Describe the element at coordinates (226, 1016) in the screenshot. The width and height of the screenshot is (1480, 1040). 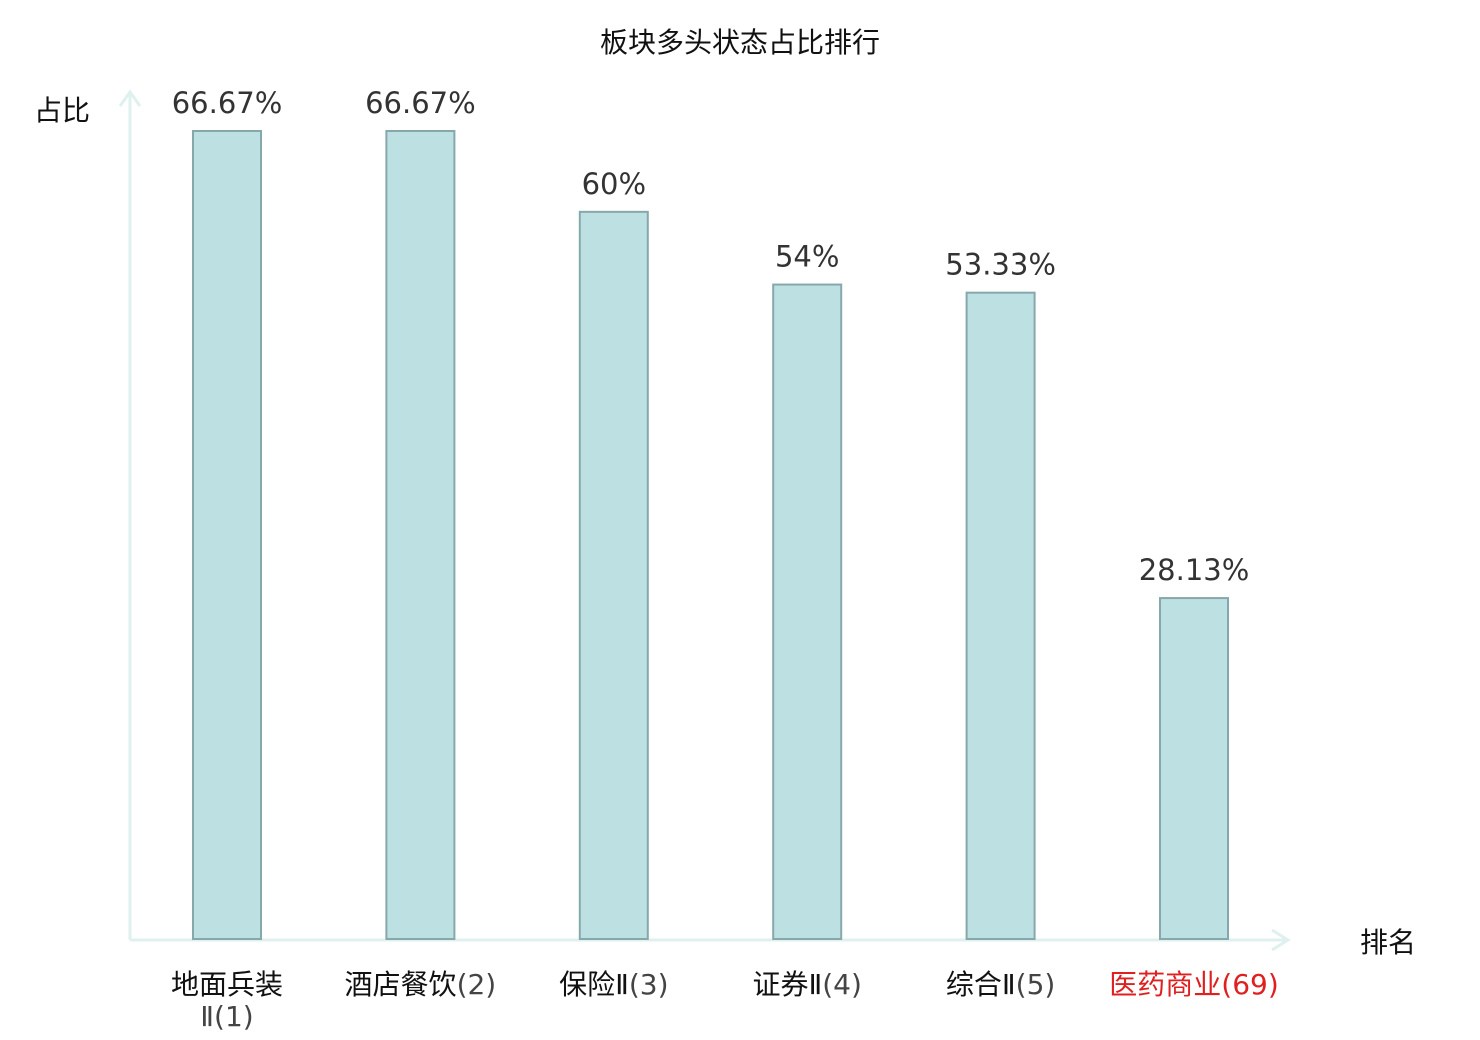
I see `category-rank: Ⅱ(1)` at that location.